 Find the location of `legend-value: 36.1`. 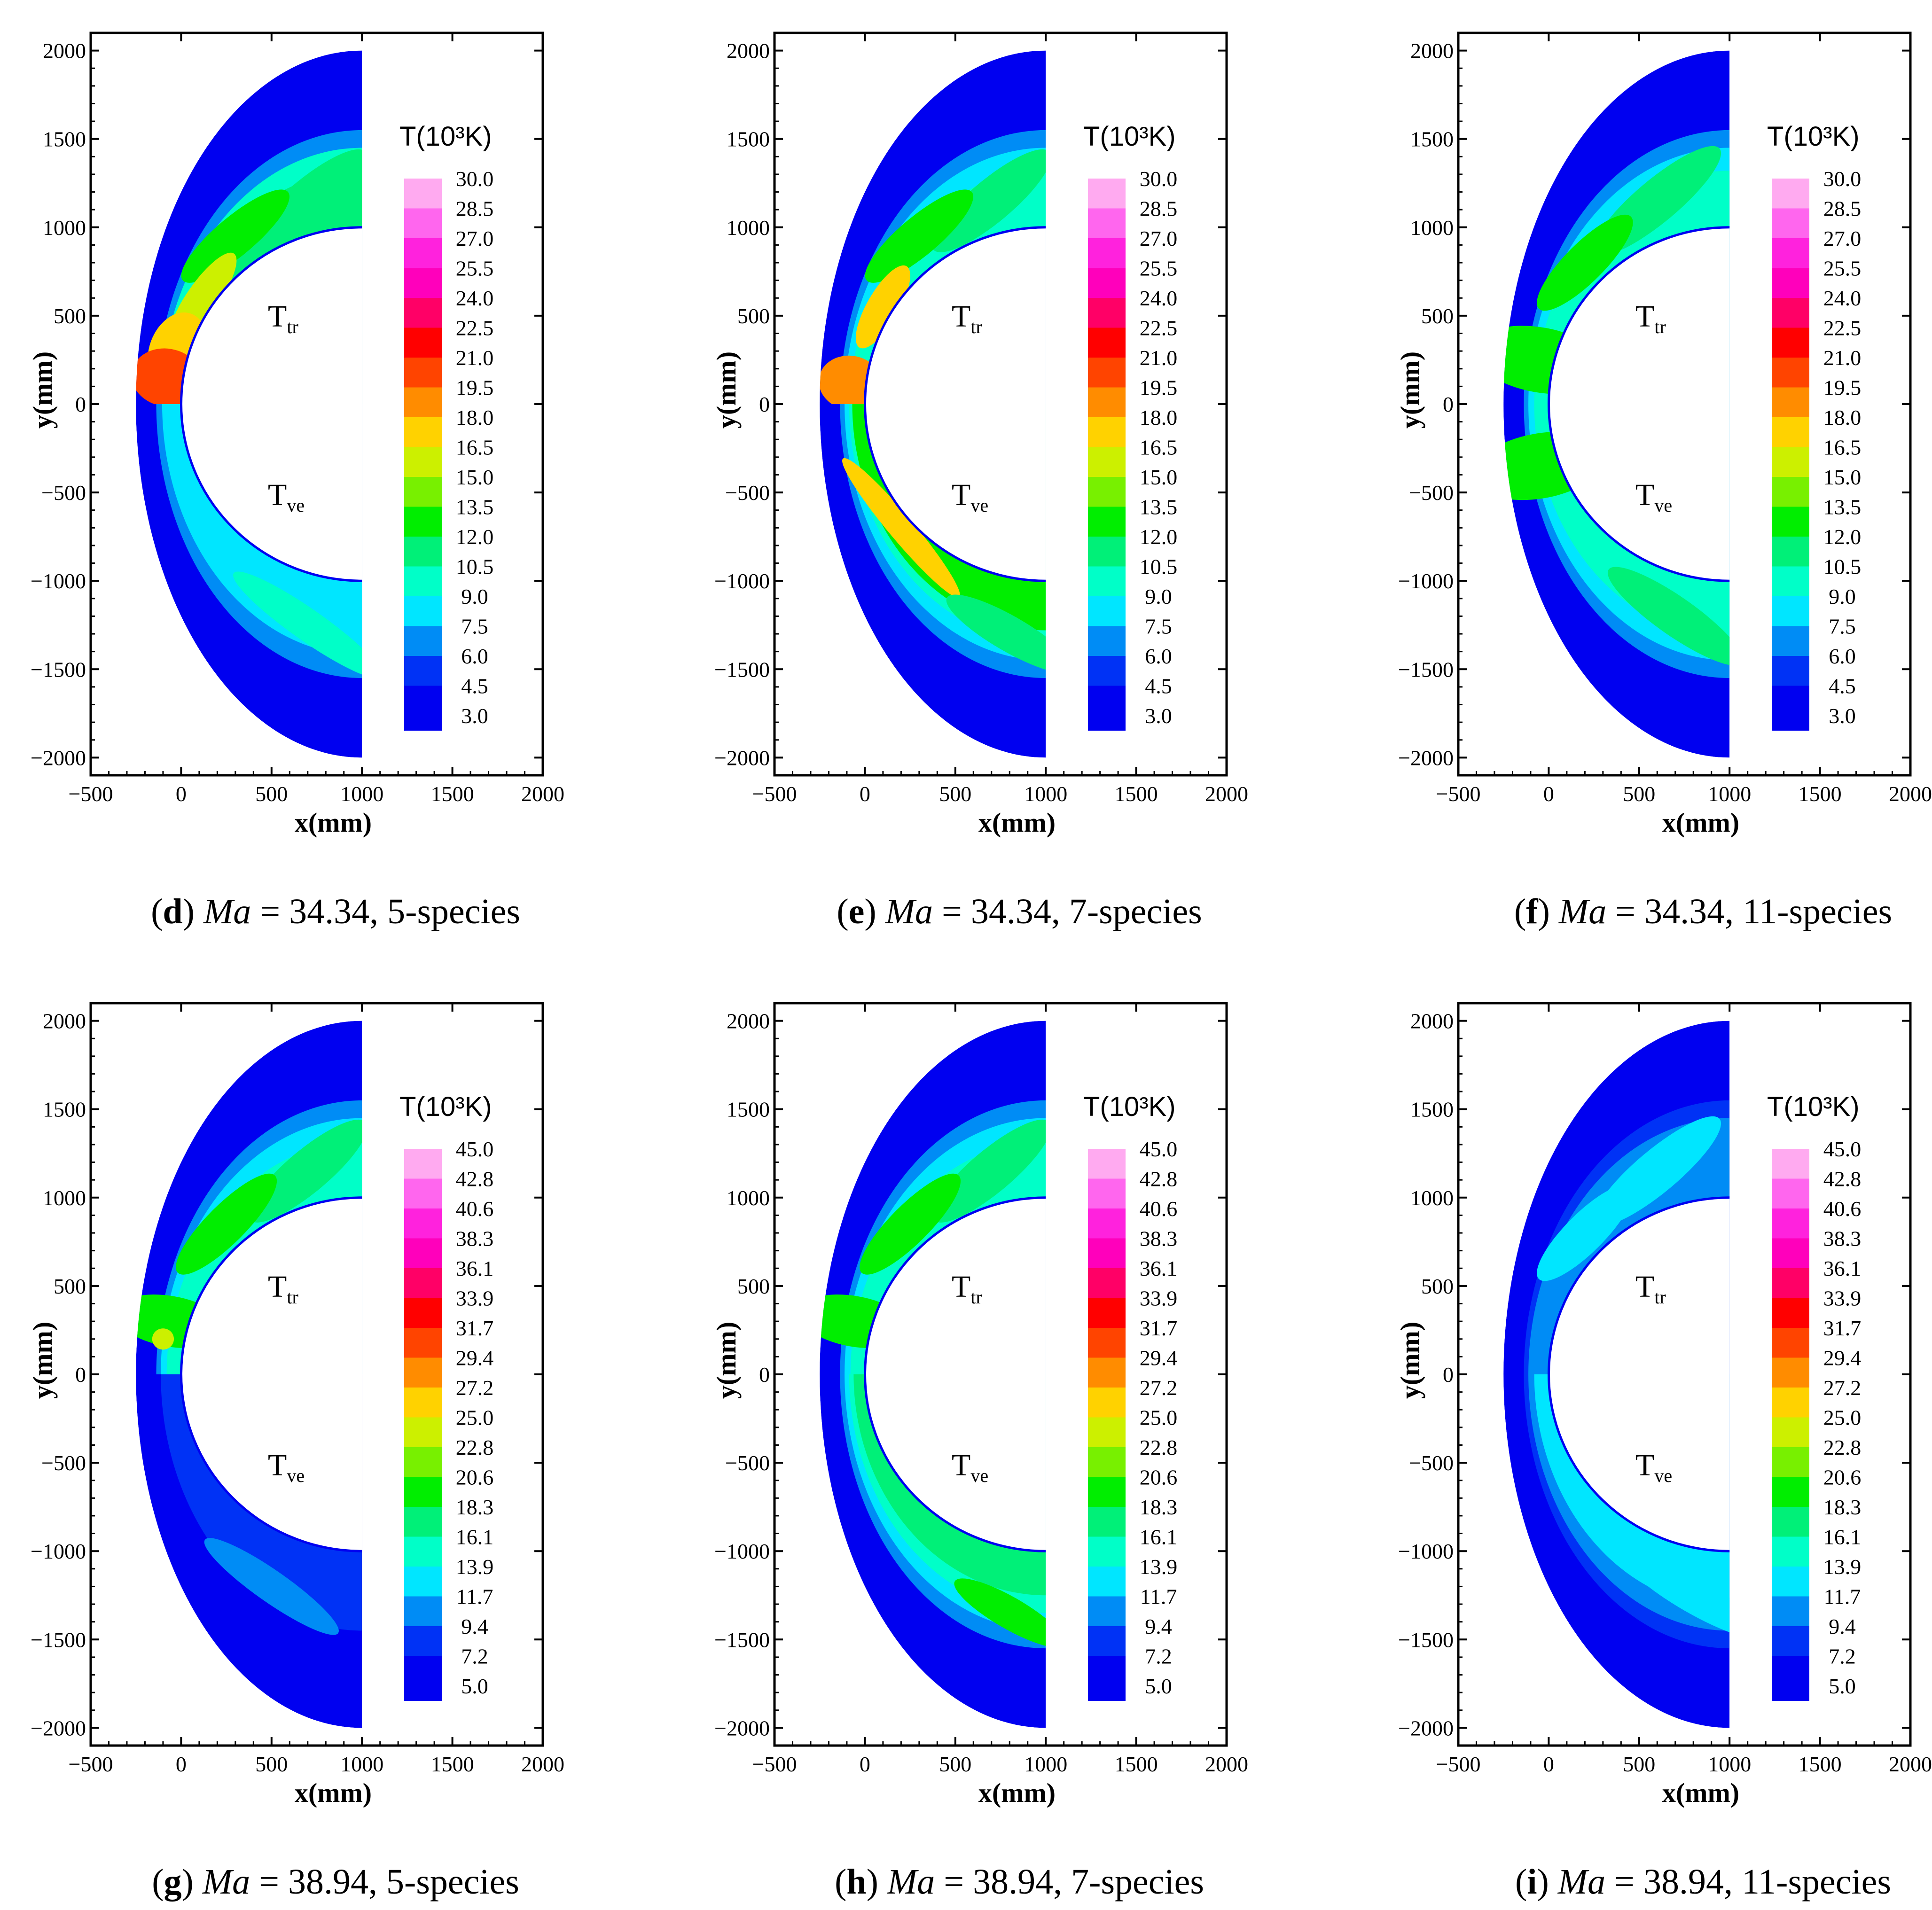

legend-value: 36.1 is located at coordinates (1159, 1268).